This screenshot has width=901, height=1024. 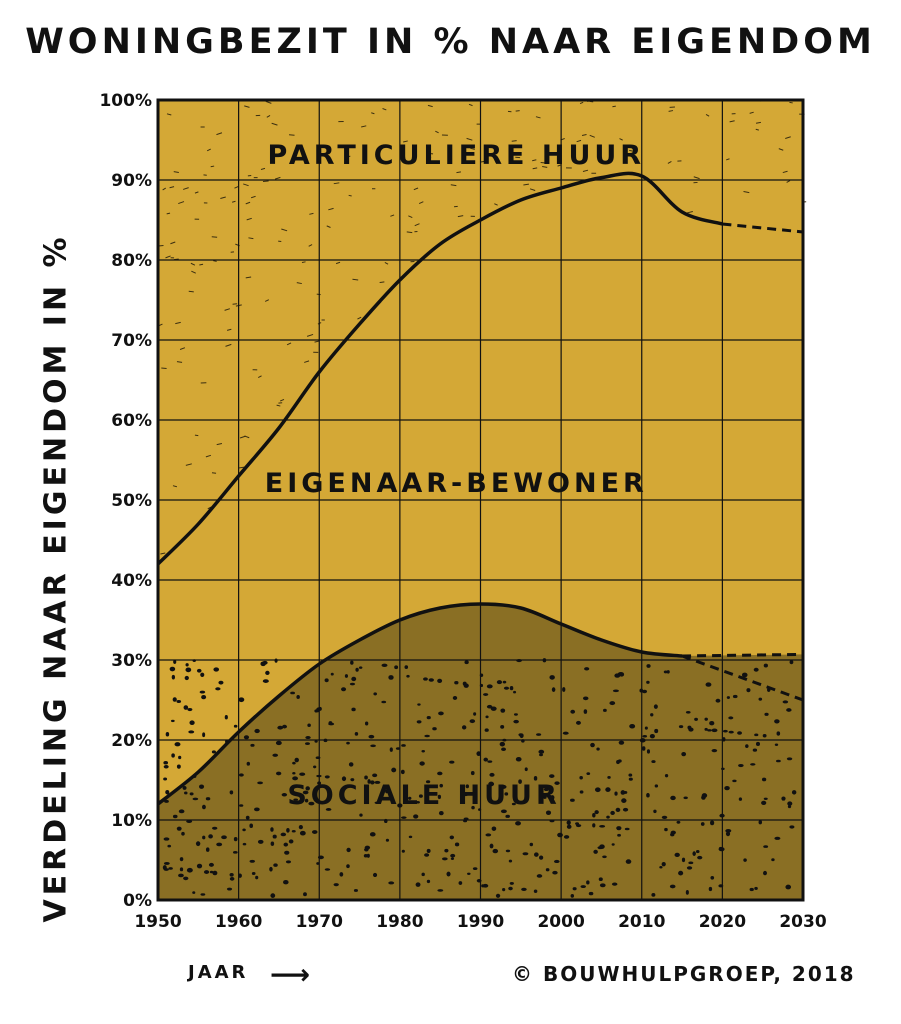 I want to click on x-tick-label: 2010, so click(x=641, y=922).